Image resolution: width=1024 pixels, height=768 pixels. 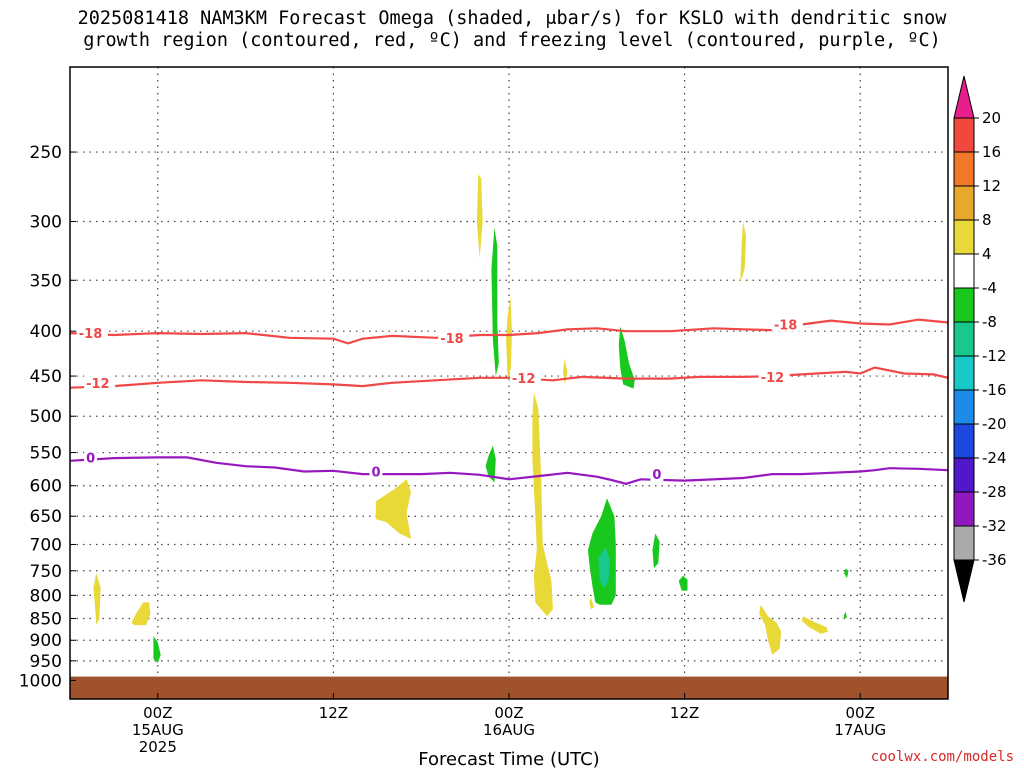 I want to click on y-tick-label: 900, so click(x=46, y=641).